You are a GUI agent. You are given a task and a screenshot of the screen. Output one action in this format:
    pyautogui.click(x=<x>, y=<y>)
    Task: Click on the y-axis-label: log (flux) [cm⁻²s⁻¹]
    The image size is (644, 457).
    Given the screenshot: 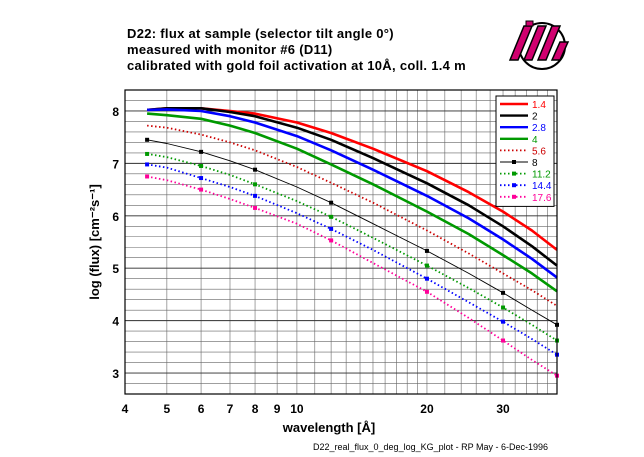 What is the action you would take?
    pyautogui.click(x=94, y=242)
    